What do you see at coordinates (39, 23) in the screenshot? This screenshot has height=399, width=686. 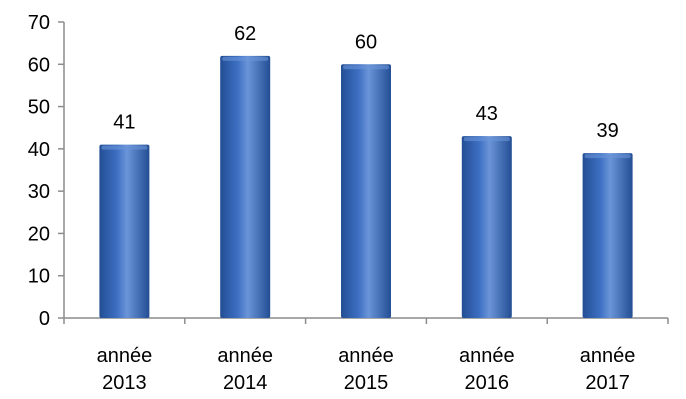 I see `y-tick-label: 70` at bounding box center [39, 23].